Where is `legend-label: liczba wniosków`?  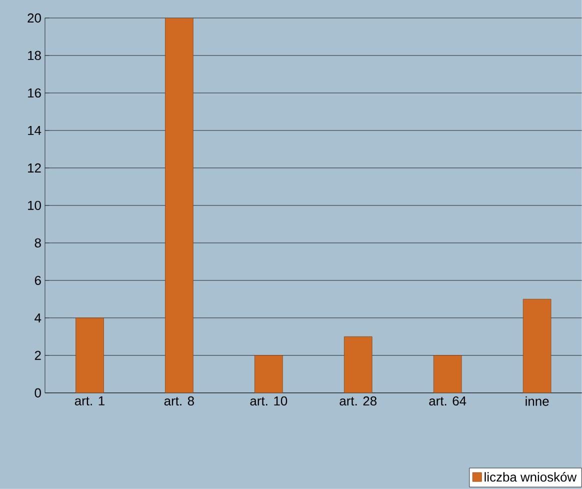
legend-label: liczba wniosków is located at coordinates (530, 477).